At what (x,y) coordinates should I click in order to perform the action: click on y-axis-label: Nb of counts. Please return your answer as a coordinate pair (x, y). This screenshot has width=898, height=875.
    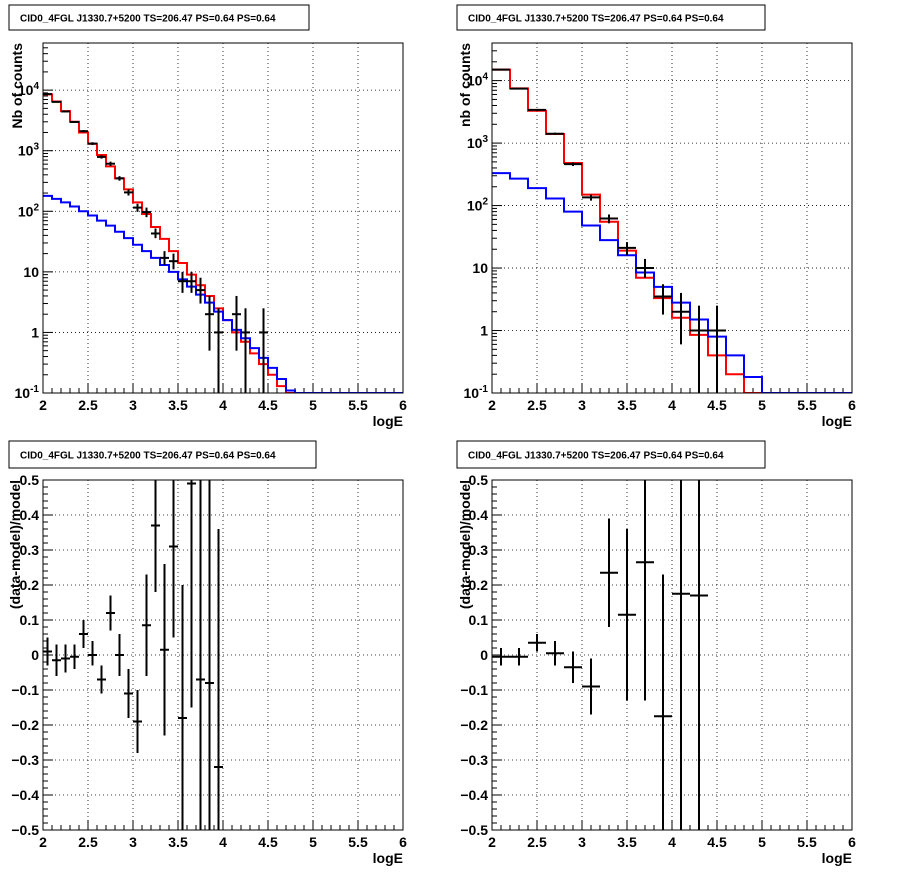
    Looking at the image, I should click on (17, 86).